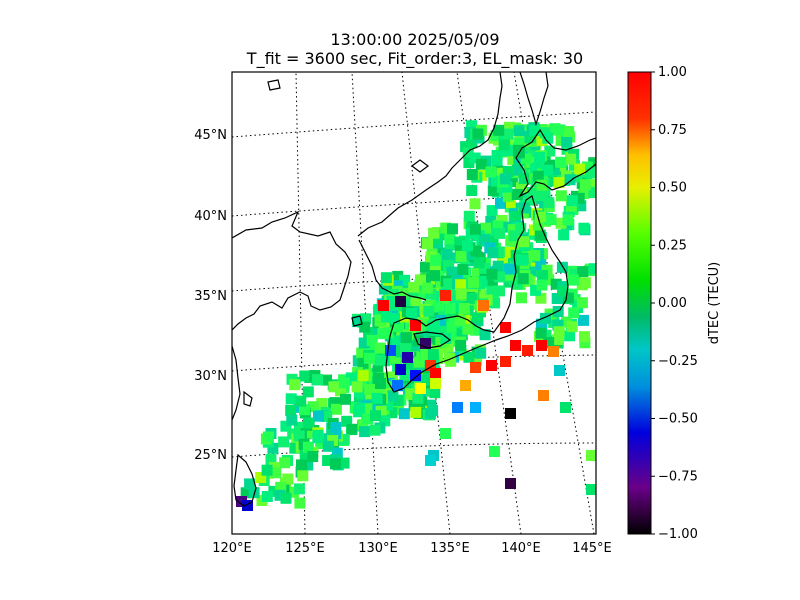 The image size is (800, 600). Describe the element at coordinates (210, 135) in the screenshot. I see `lat-label: 45°N` at that location.